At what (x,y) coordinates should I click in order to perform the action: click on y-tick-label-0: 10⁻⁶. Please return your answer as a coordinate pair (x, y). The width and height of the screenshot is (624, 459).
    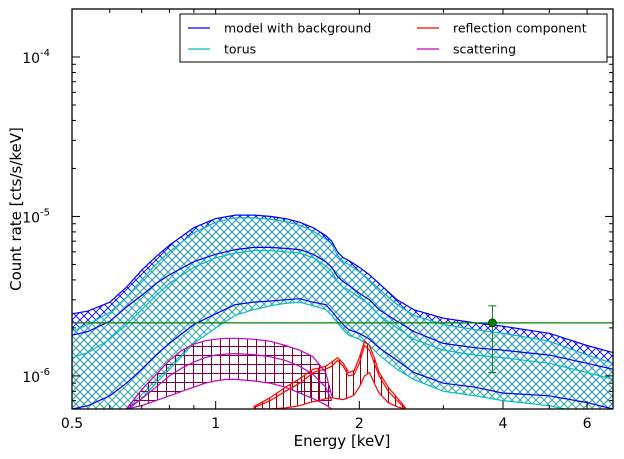
    Looking at the image, I should click on (36, 376).